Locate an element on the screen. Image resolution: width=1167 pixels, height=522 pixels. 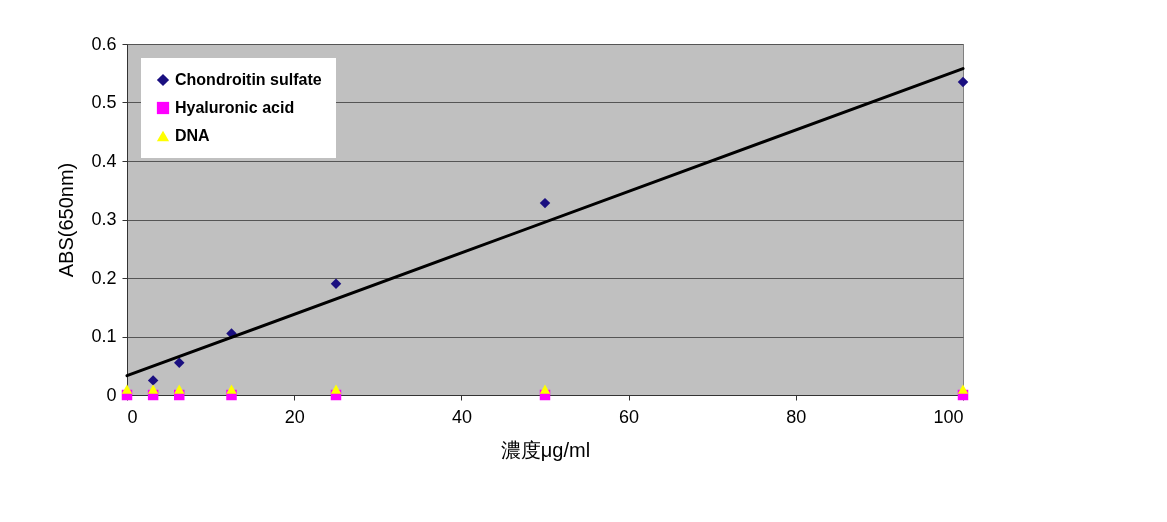
legend-label: Hyaluronic acid is located at coordinates (235, 107).